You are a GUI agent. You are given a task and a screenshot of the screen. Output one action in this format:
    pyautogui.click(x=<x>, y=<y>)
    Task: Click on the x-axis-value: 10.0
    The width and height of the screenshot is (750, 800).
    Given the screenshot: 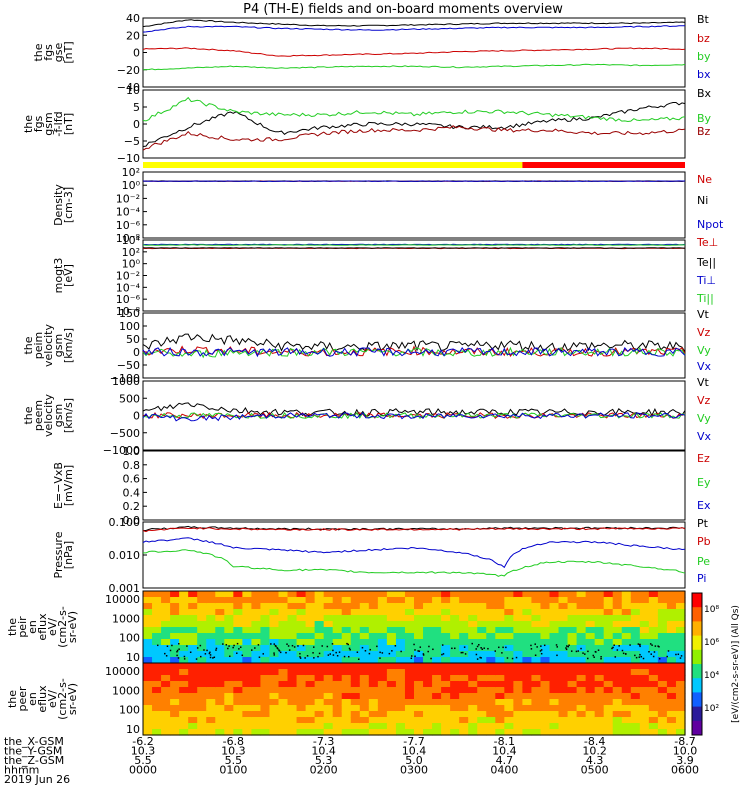 What is the action you would take?
    pyautogui.click(x=685, y=751)
    